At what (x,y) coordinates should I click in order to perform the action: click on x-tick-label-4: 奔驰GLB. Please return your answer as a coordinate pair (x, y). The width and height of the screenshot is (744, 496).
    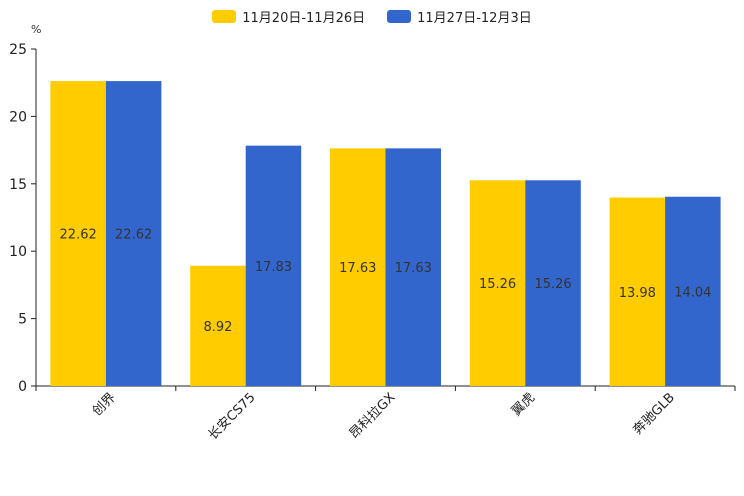
    Looking at the image, I should click on (654, 414).